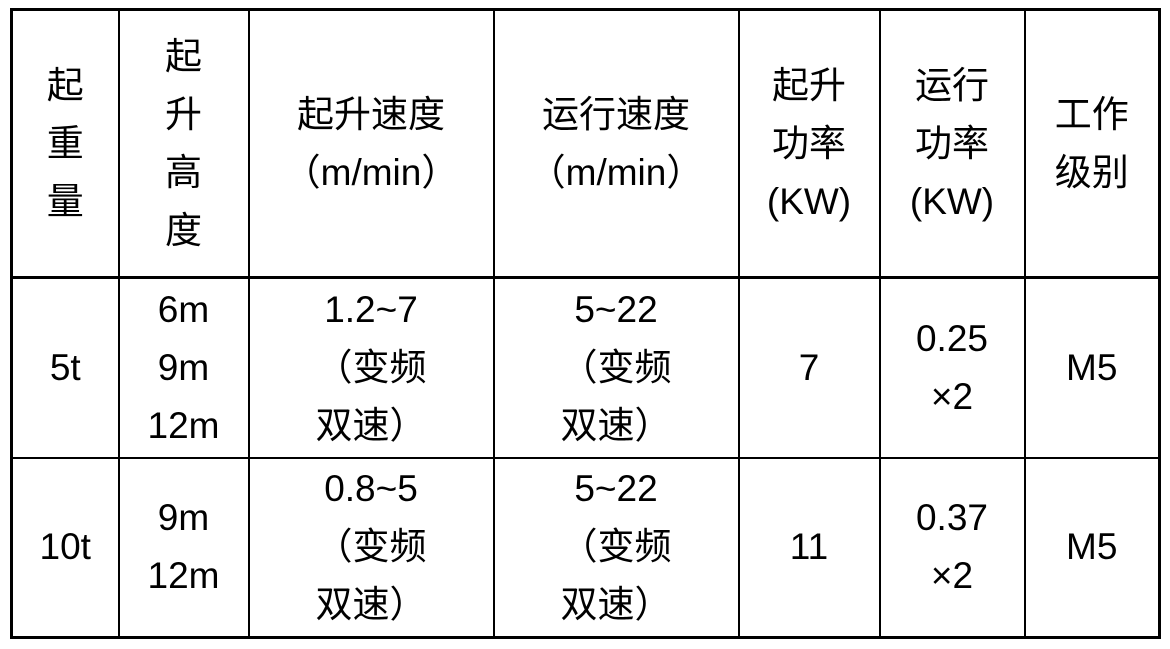 This screenshot has width=1170, height=649. I want to click on cell-line: 6m, so click(183, 309).